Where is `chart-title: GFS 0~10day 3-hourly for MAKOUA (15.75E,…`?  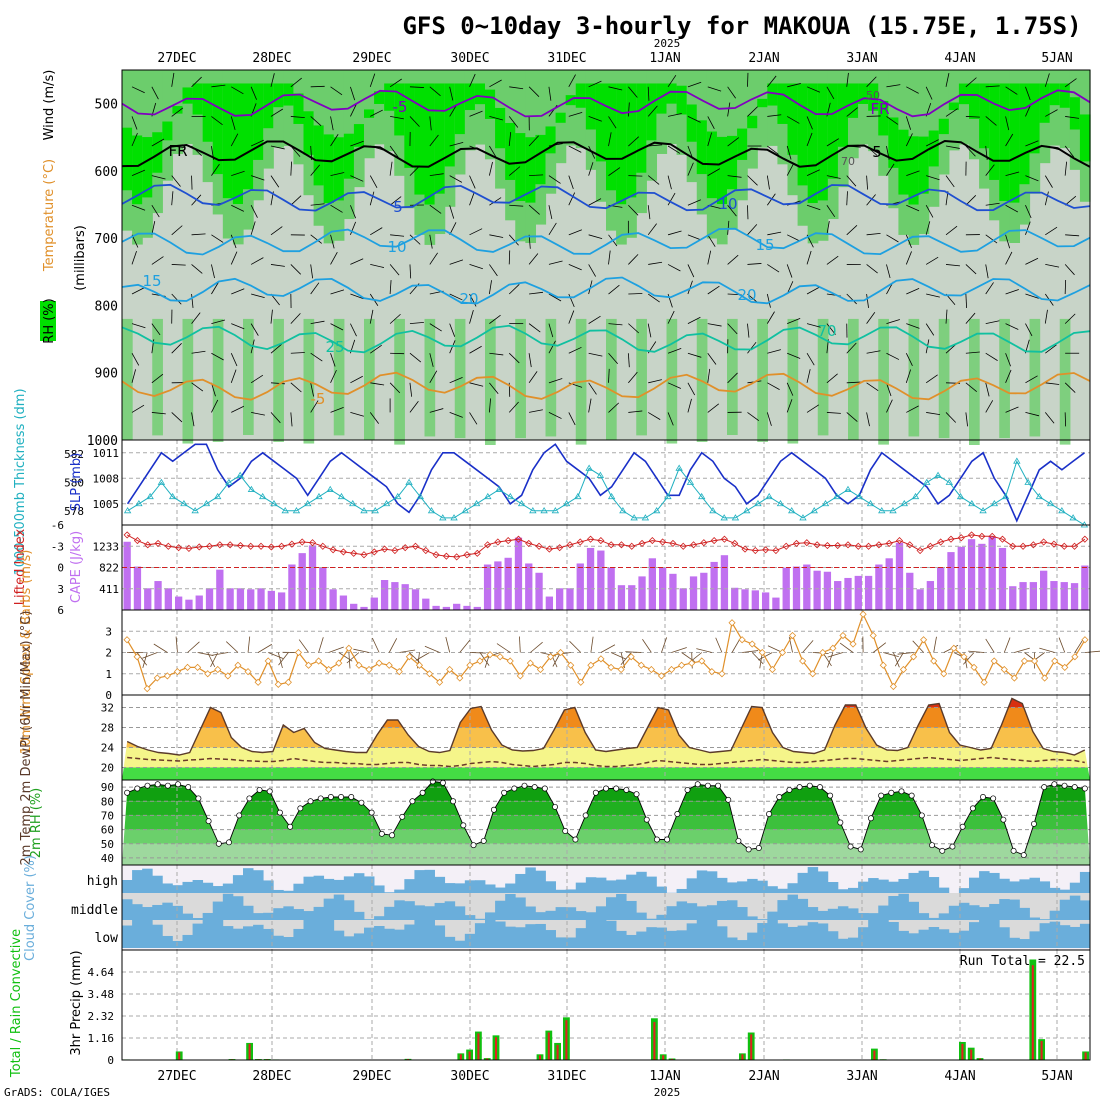
chart-title: GFS 0~10day 3-hourly for MAKOUA (15.75E,… is located at coordinates (741, 26).